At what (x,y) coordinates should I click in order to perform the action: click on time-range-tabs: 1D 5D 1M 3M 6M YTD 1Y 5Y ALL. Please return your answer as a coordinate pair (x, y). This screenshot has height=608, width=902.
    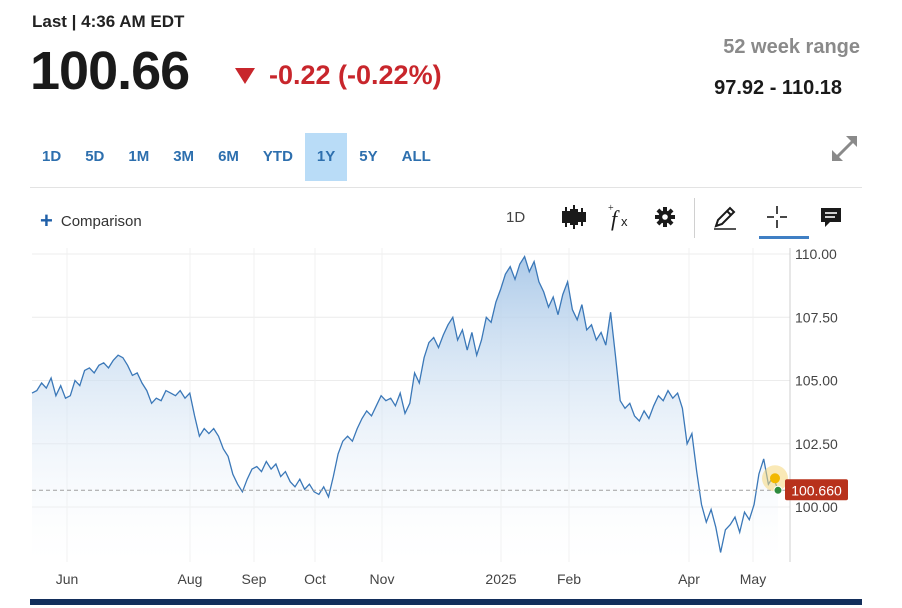
    Looking at the image, I should click on (236, 157).